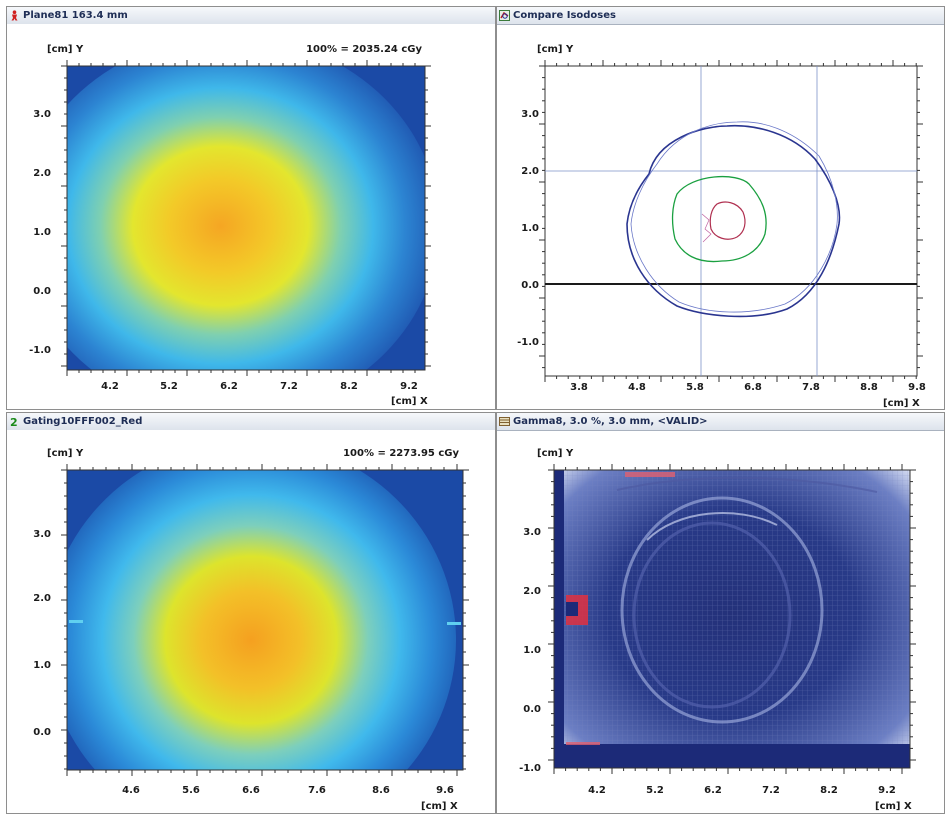 This screenshot has height=814, width=947. I want to click on x-tick-label: 9.6, so click(445, 790).